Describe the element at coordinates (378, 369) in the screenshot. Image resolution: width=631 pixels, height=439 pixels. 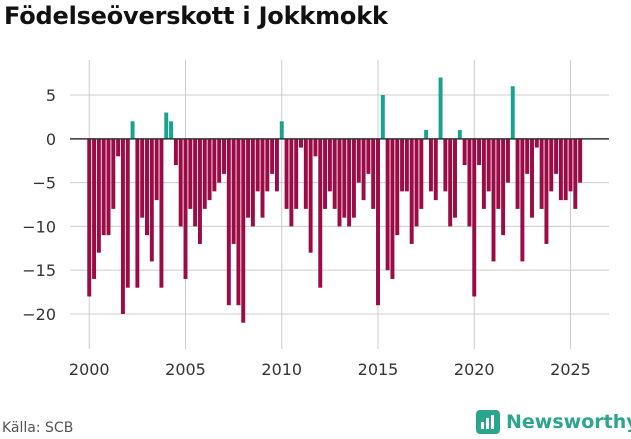
I see `x-tick-label: 2015` at that location.